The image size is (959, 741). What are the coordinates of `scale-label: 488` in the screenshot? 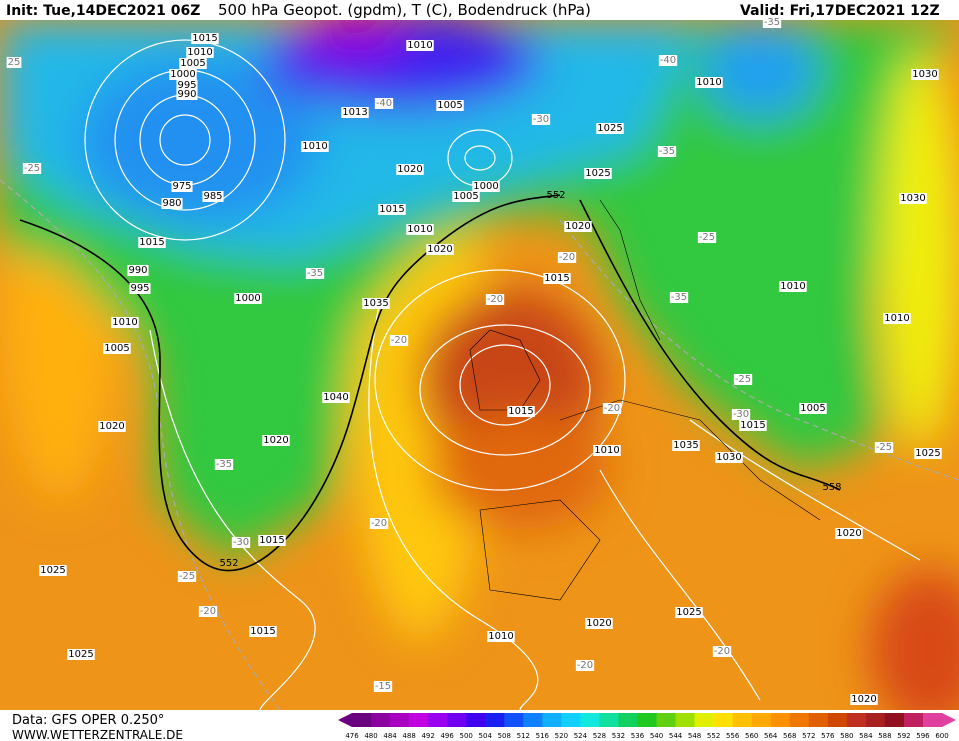 It's located at (408, 736).